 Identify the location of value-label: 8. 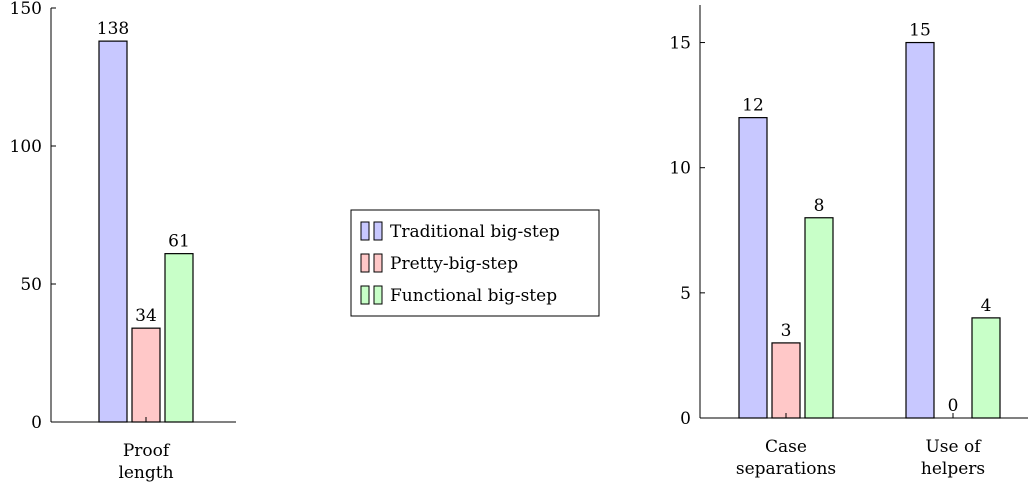
(819, 206).